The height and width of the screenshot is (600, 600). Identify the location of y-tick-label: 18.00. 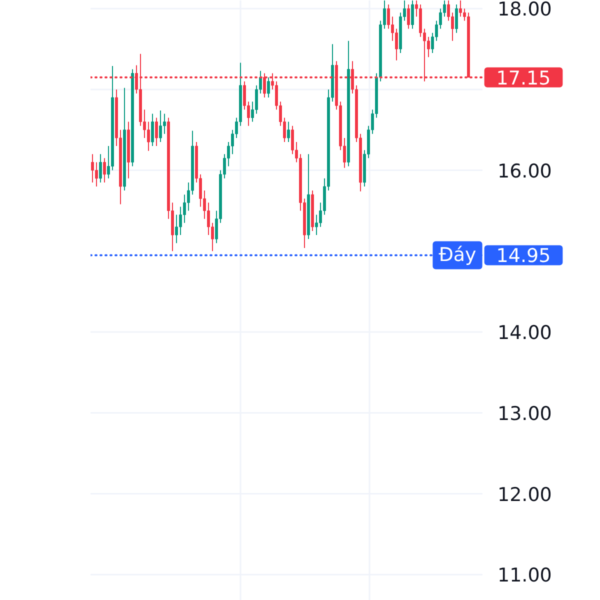
(525, 10).